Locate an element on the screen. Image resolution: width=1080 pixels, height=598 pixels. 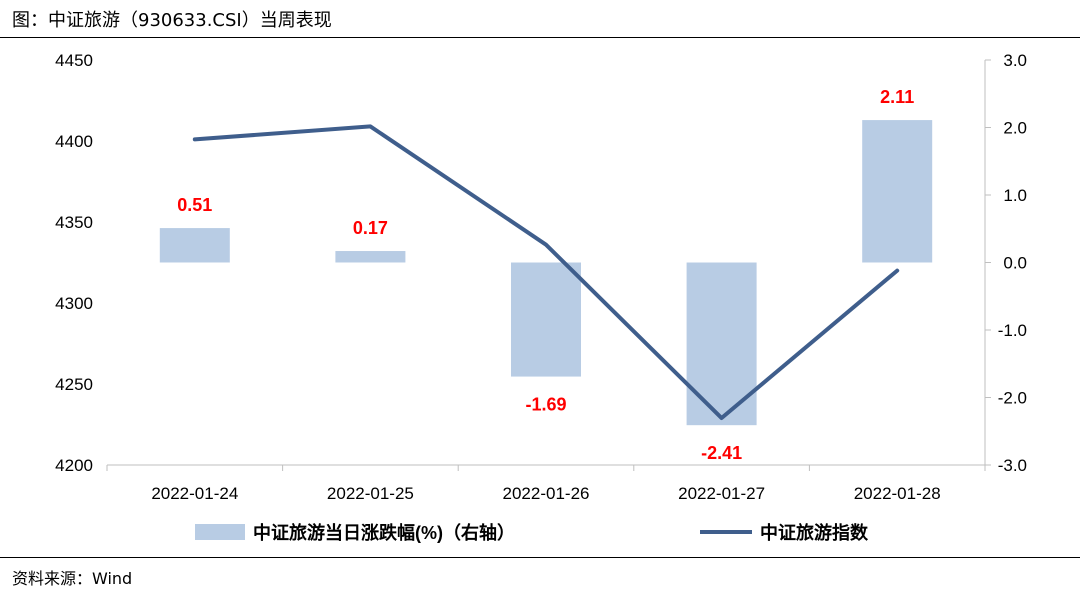
right-y-tick-label: 2.0 is located at coordinates (1015, 128).